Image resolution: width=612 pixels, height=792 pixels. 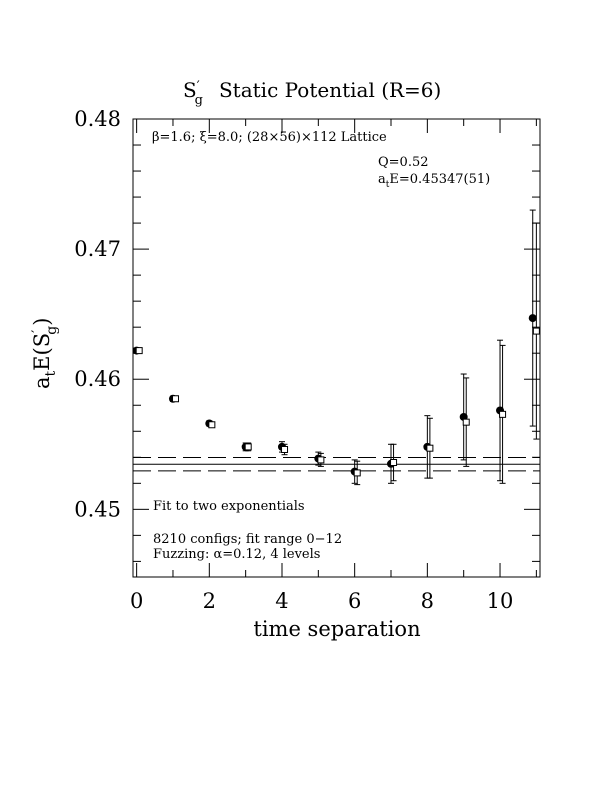 What do you see at coordinates (532, 318) in the screenshot?
I see `data-point-circle` at bounding box center [532, 318].